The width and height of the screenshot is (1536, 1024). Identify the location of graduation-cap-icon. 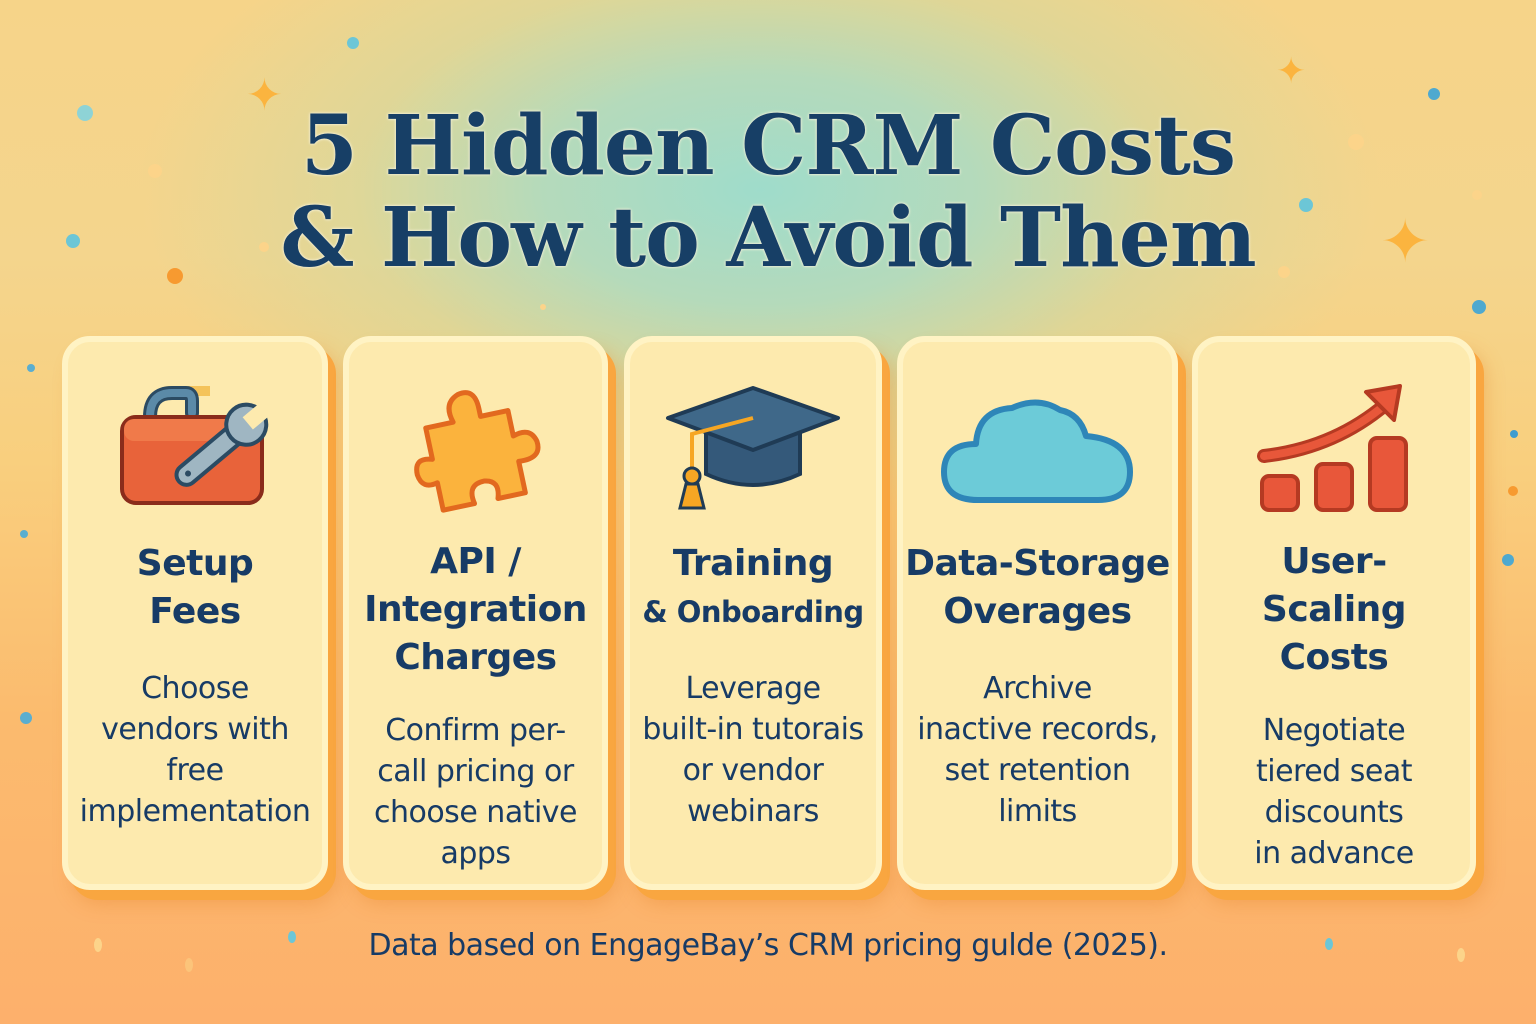
(753, 448).